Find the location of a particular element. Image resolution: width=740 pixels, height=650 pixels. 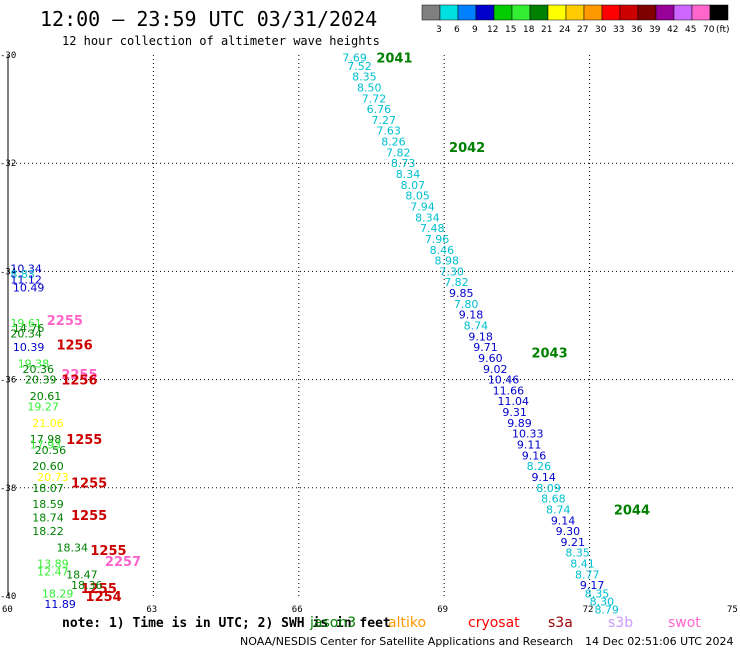

legend-label: 45 is located at coordinates (690, 30).